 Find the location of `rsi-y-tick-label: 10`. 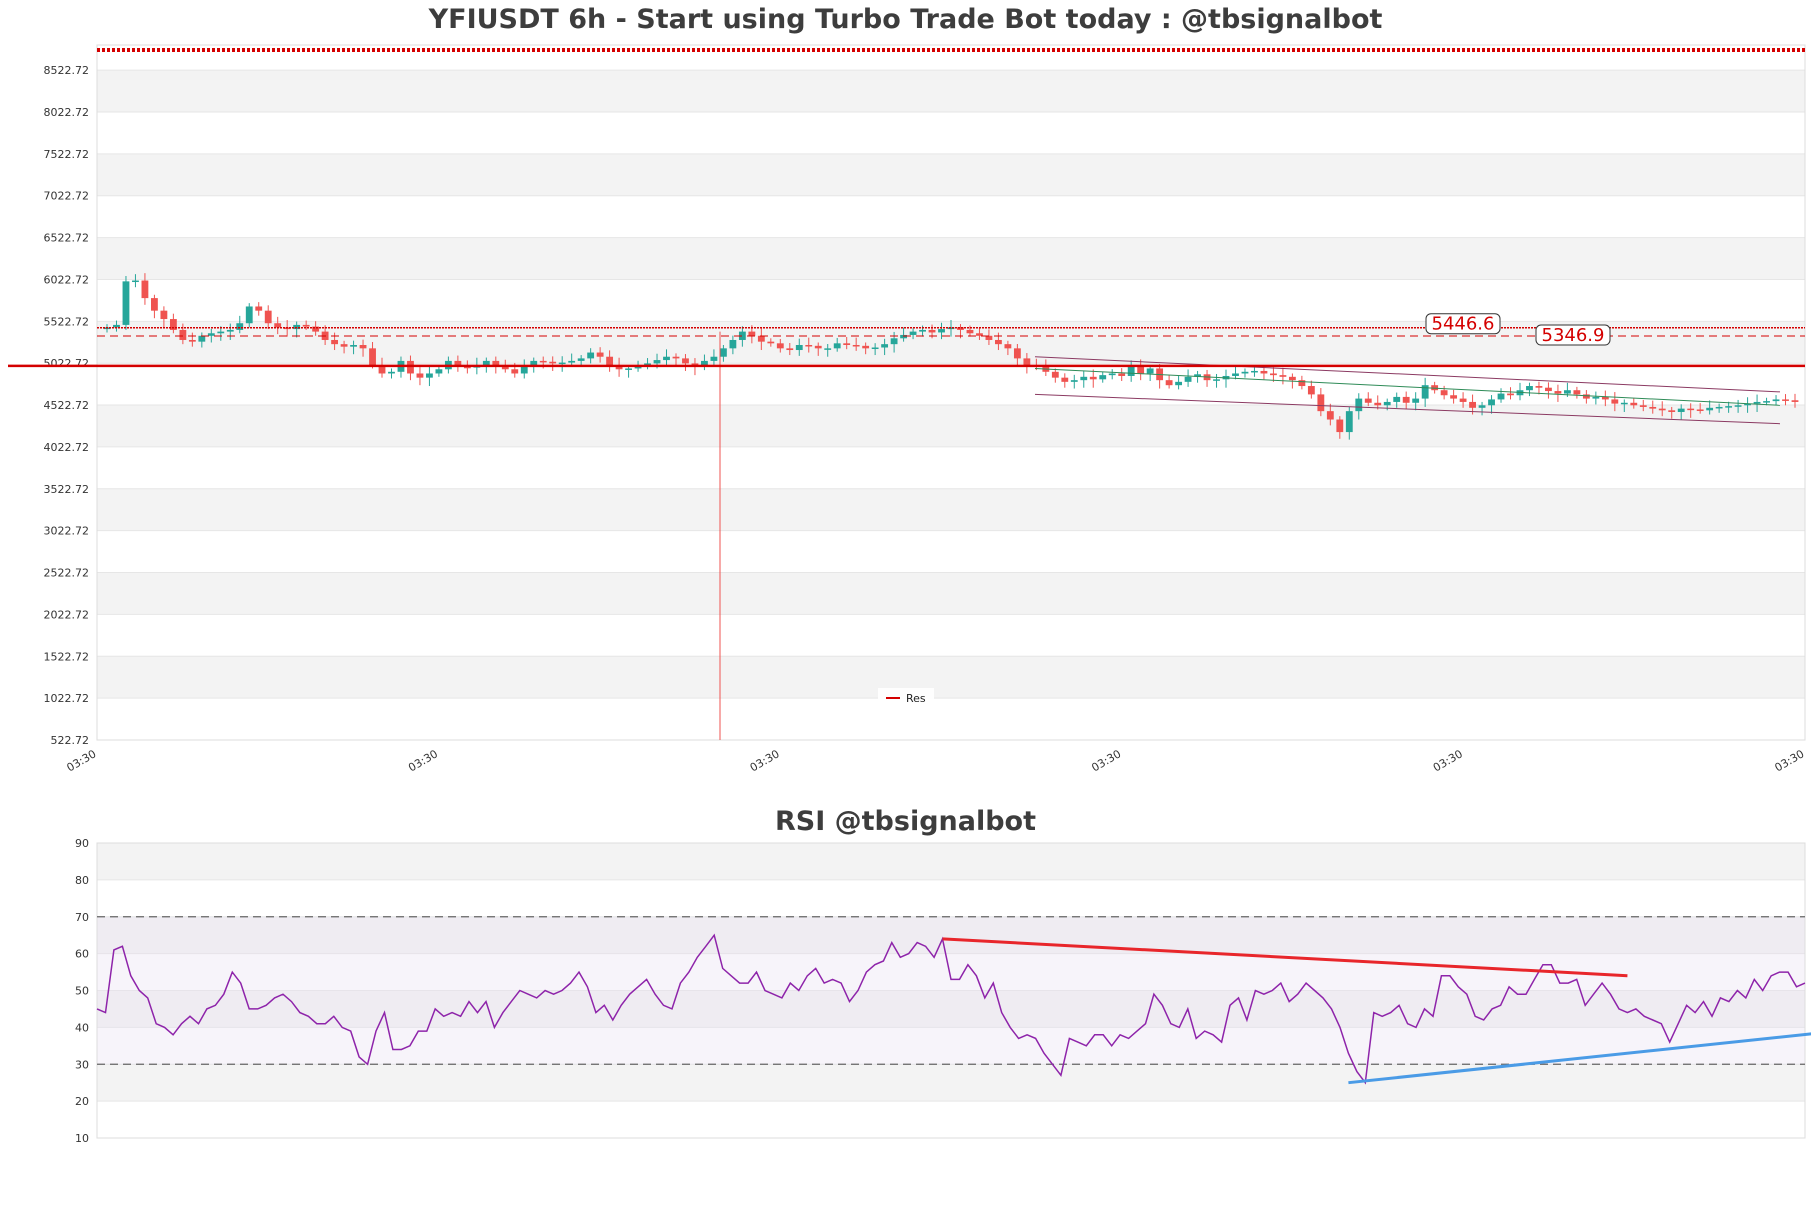

rsi-y-tick-label: 10 is located at coordinates (82, 1138).